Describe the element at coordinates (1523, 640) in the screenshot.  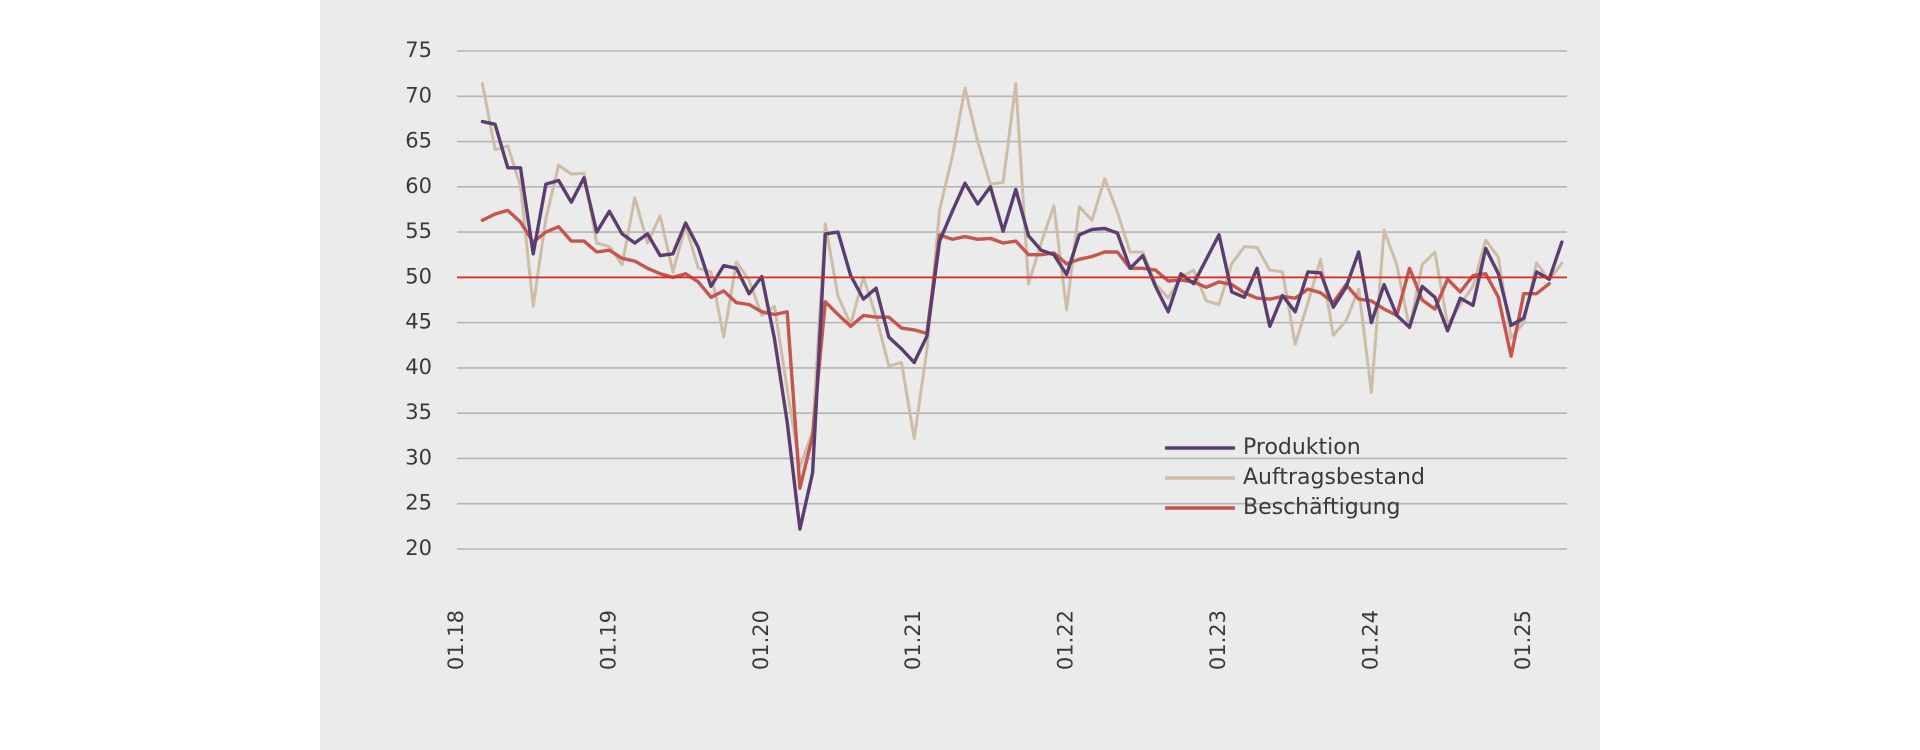
I see `x-tick-label: 01.25` at that location.